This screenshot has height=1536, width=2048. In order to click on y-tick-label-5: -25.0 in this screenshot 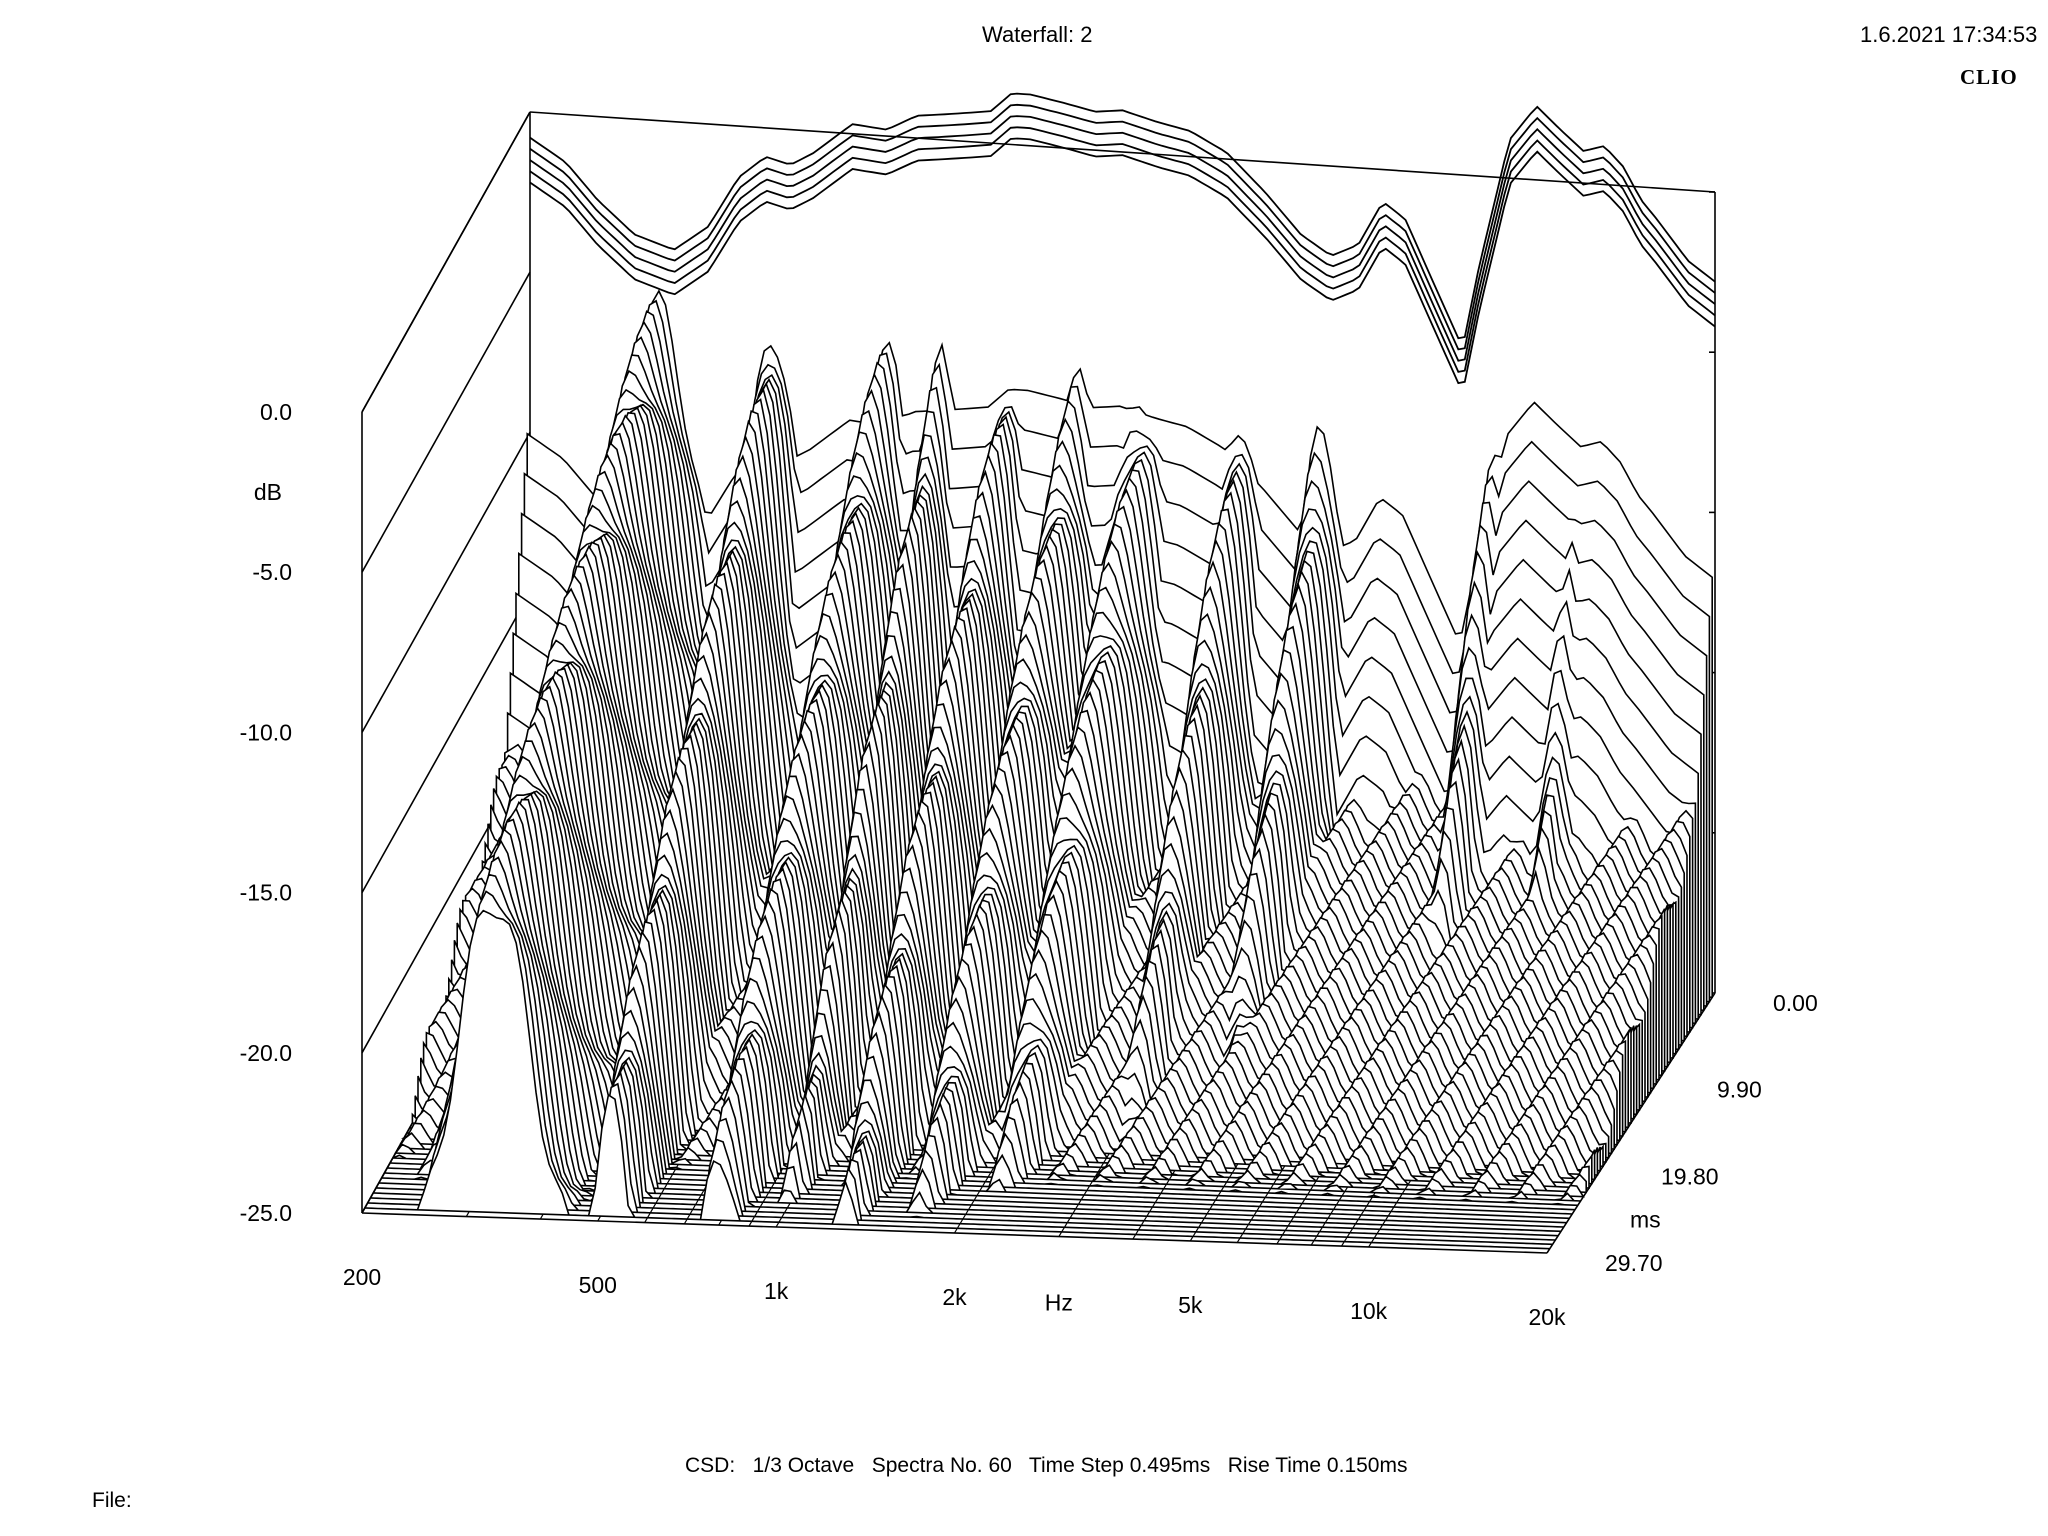, I will do `click(266, 1213)`.